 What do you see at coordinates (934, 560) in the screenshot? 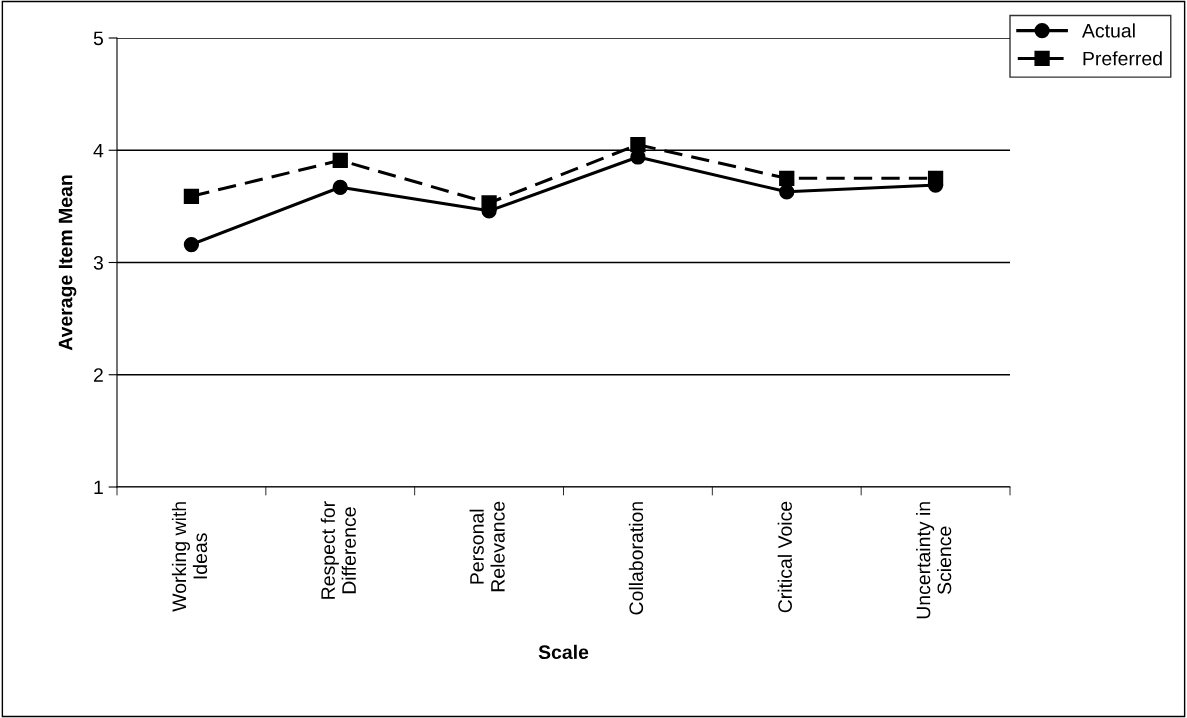
I see `x-tick-label: Uncertainty in Science` at bounding box center [934, 560].